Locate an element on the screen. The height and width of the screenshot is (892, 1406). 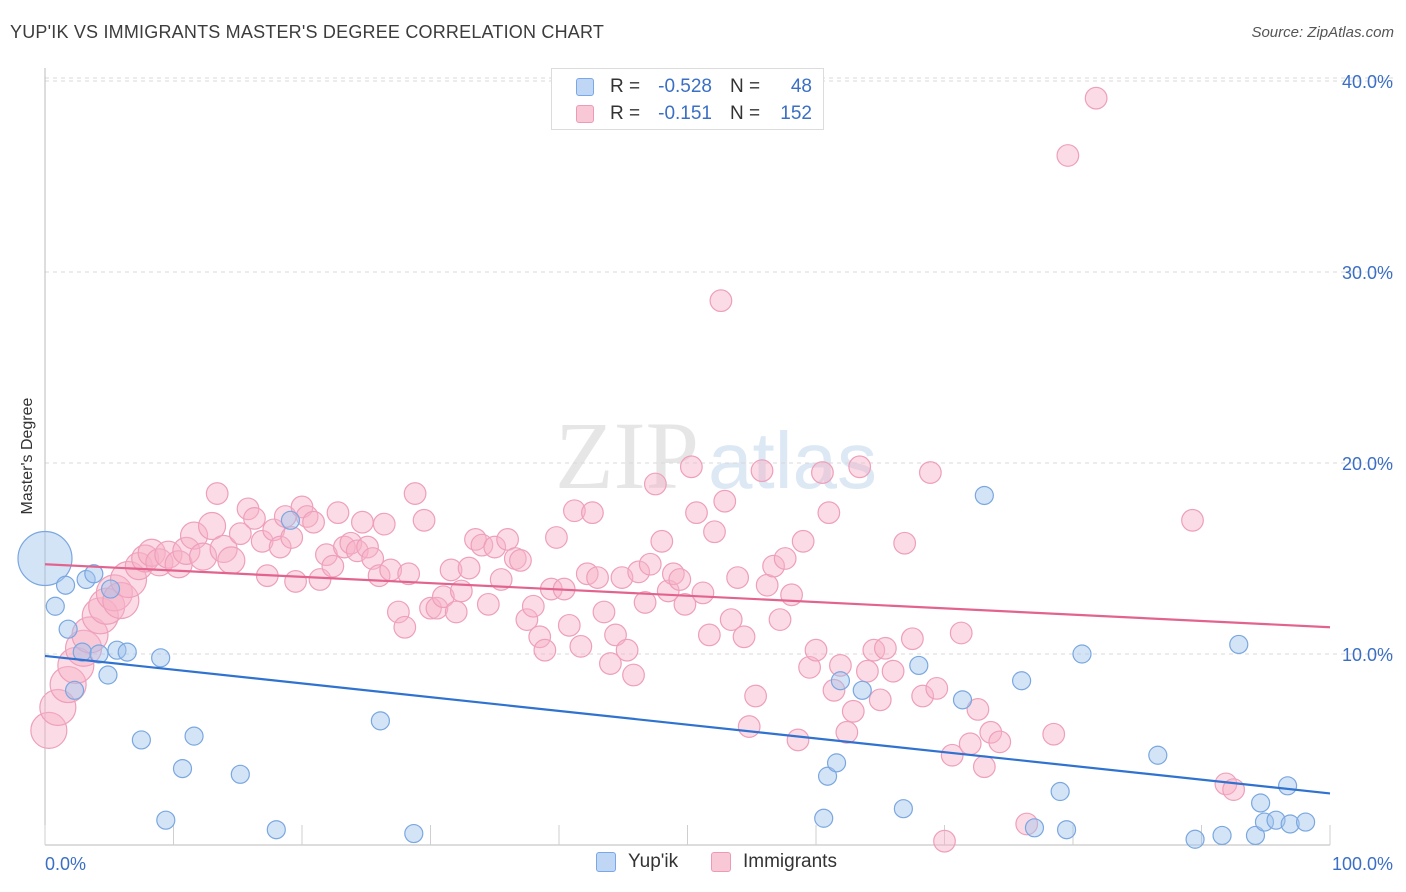
series-swatch-immigrants is located at coordinates (721, 862).